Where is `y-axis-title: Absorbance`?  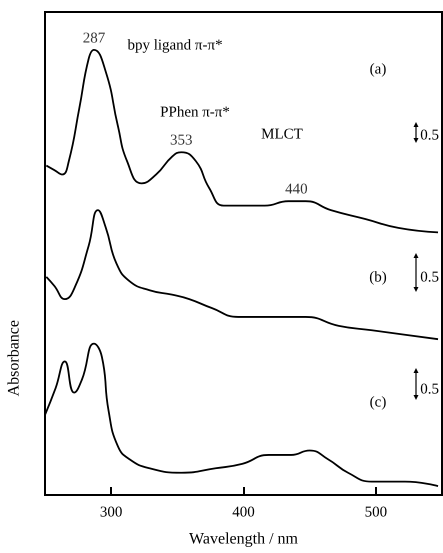
y-axis-title: Absorbance is located at coordinates (14, 358).